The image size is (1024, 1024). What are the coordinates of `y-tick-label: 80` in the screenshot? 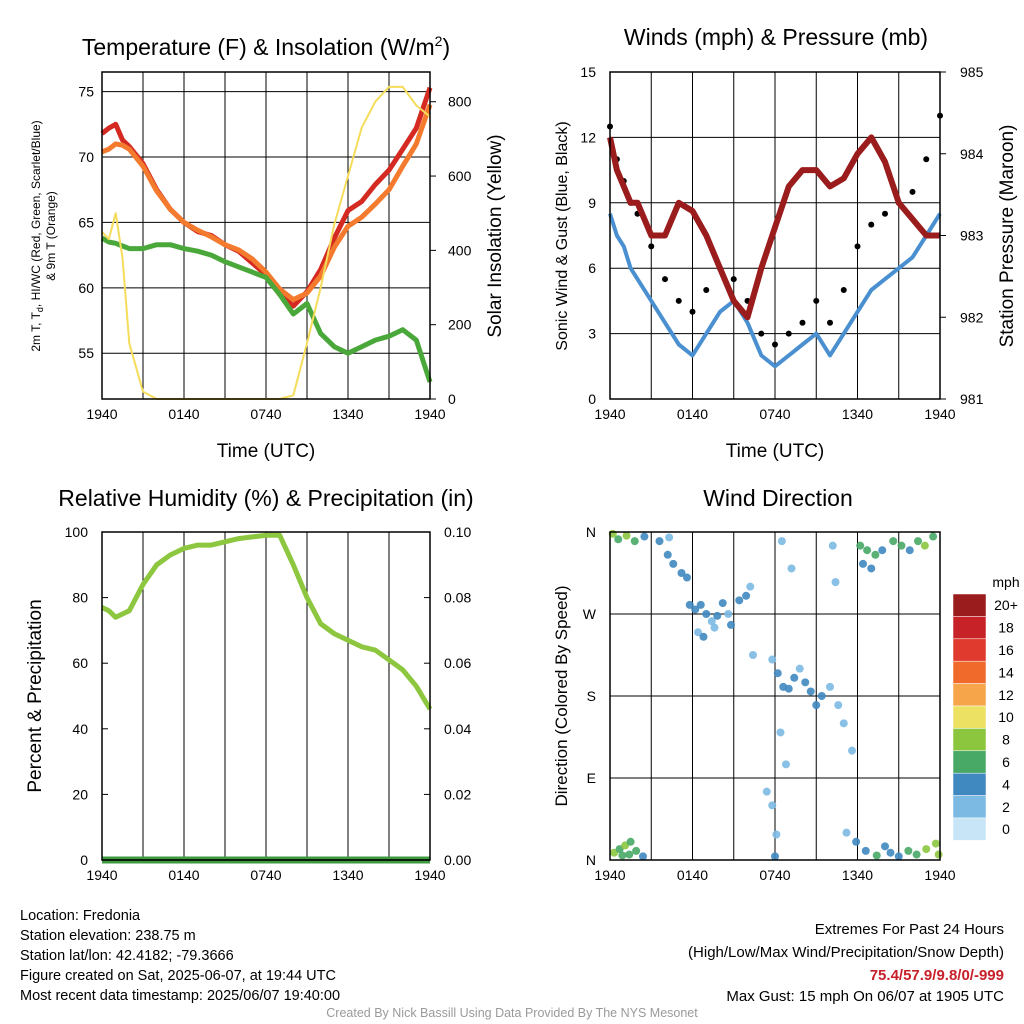 It's located at (80, 598).